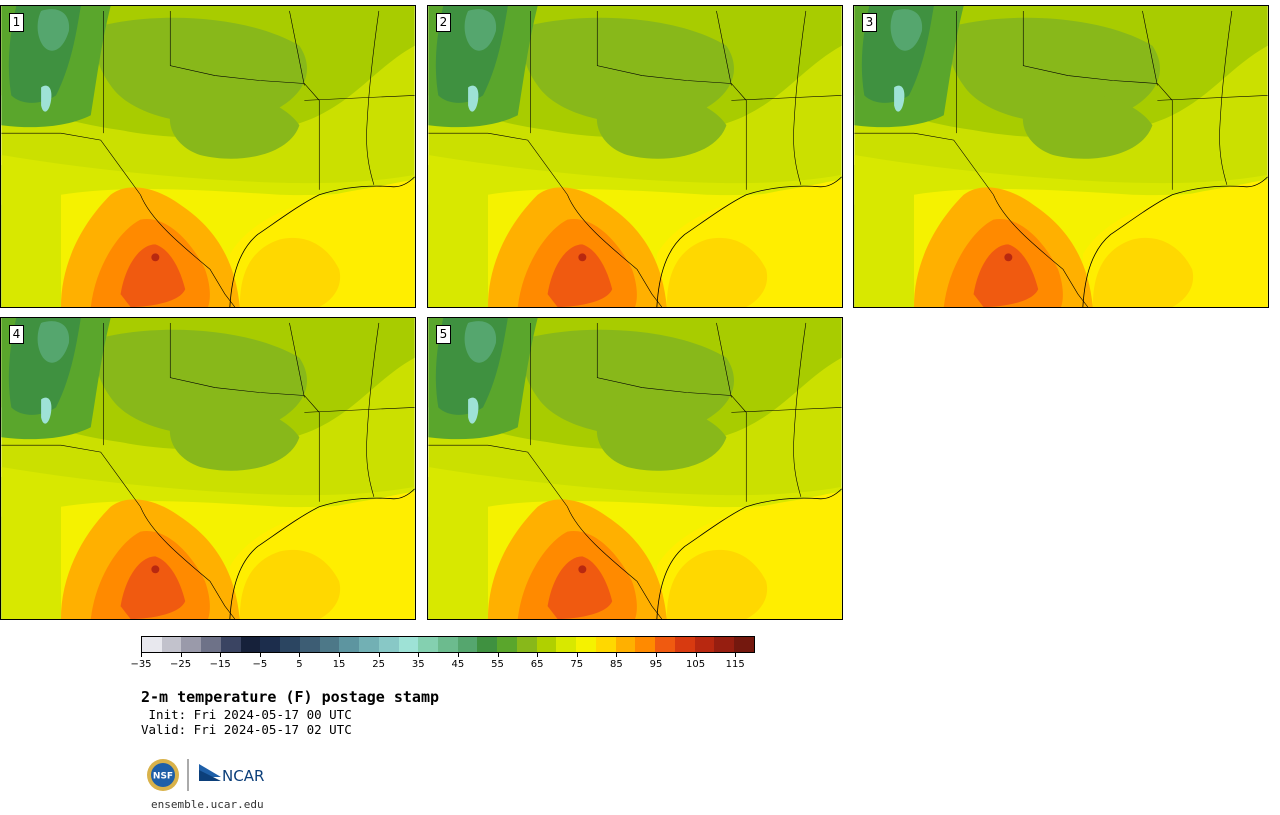  I want to click on member-panel-1: 1, so click(208, 156).